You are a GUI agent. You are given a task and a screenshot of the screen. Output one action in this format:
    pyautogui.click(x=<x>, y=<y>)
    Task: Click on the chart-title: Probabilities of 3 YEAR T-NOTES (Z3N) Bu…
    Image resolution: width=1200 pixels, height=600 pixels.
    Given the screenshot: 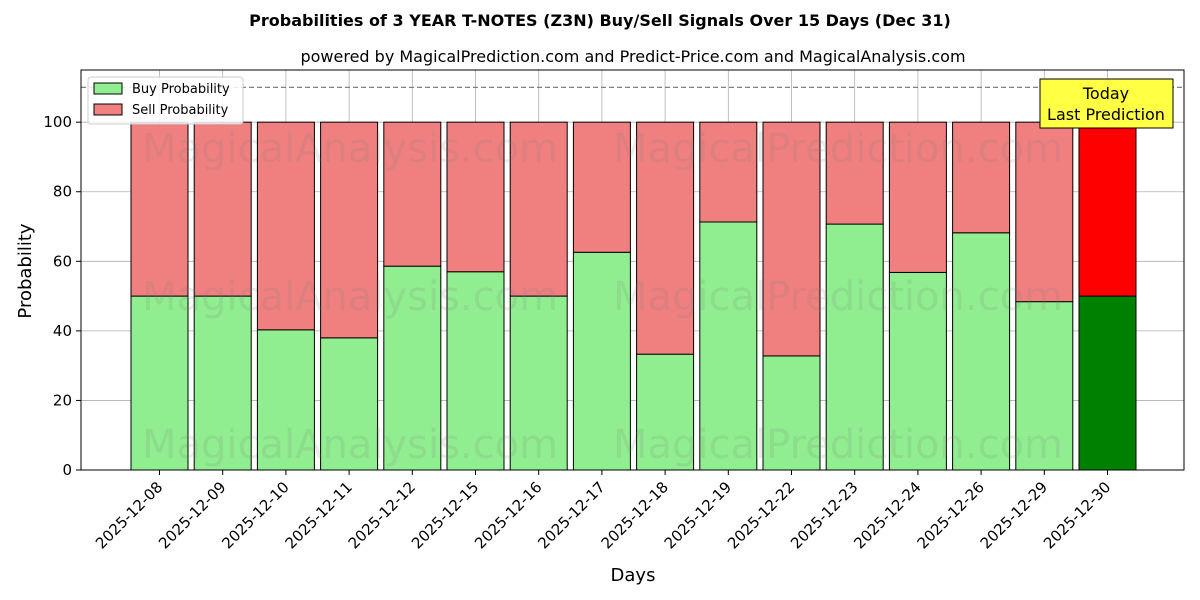 What is the action you would take?
    pyautogui.click(x=600, y=20)
    